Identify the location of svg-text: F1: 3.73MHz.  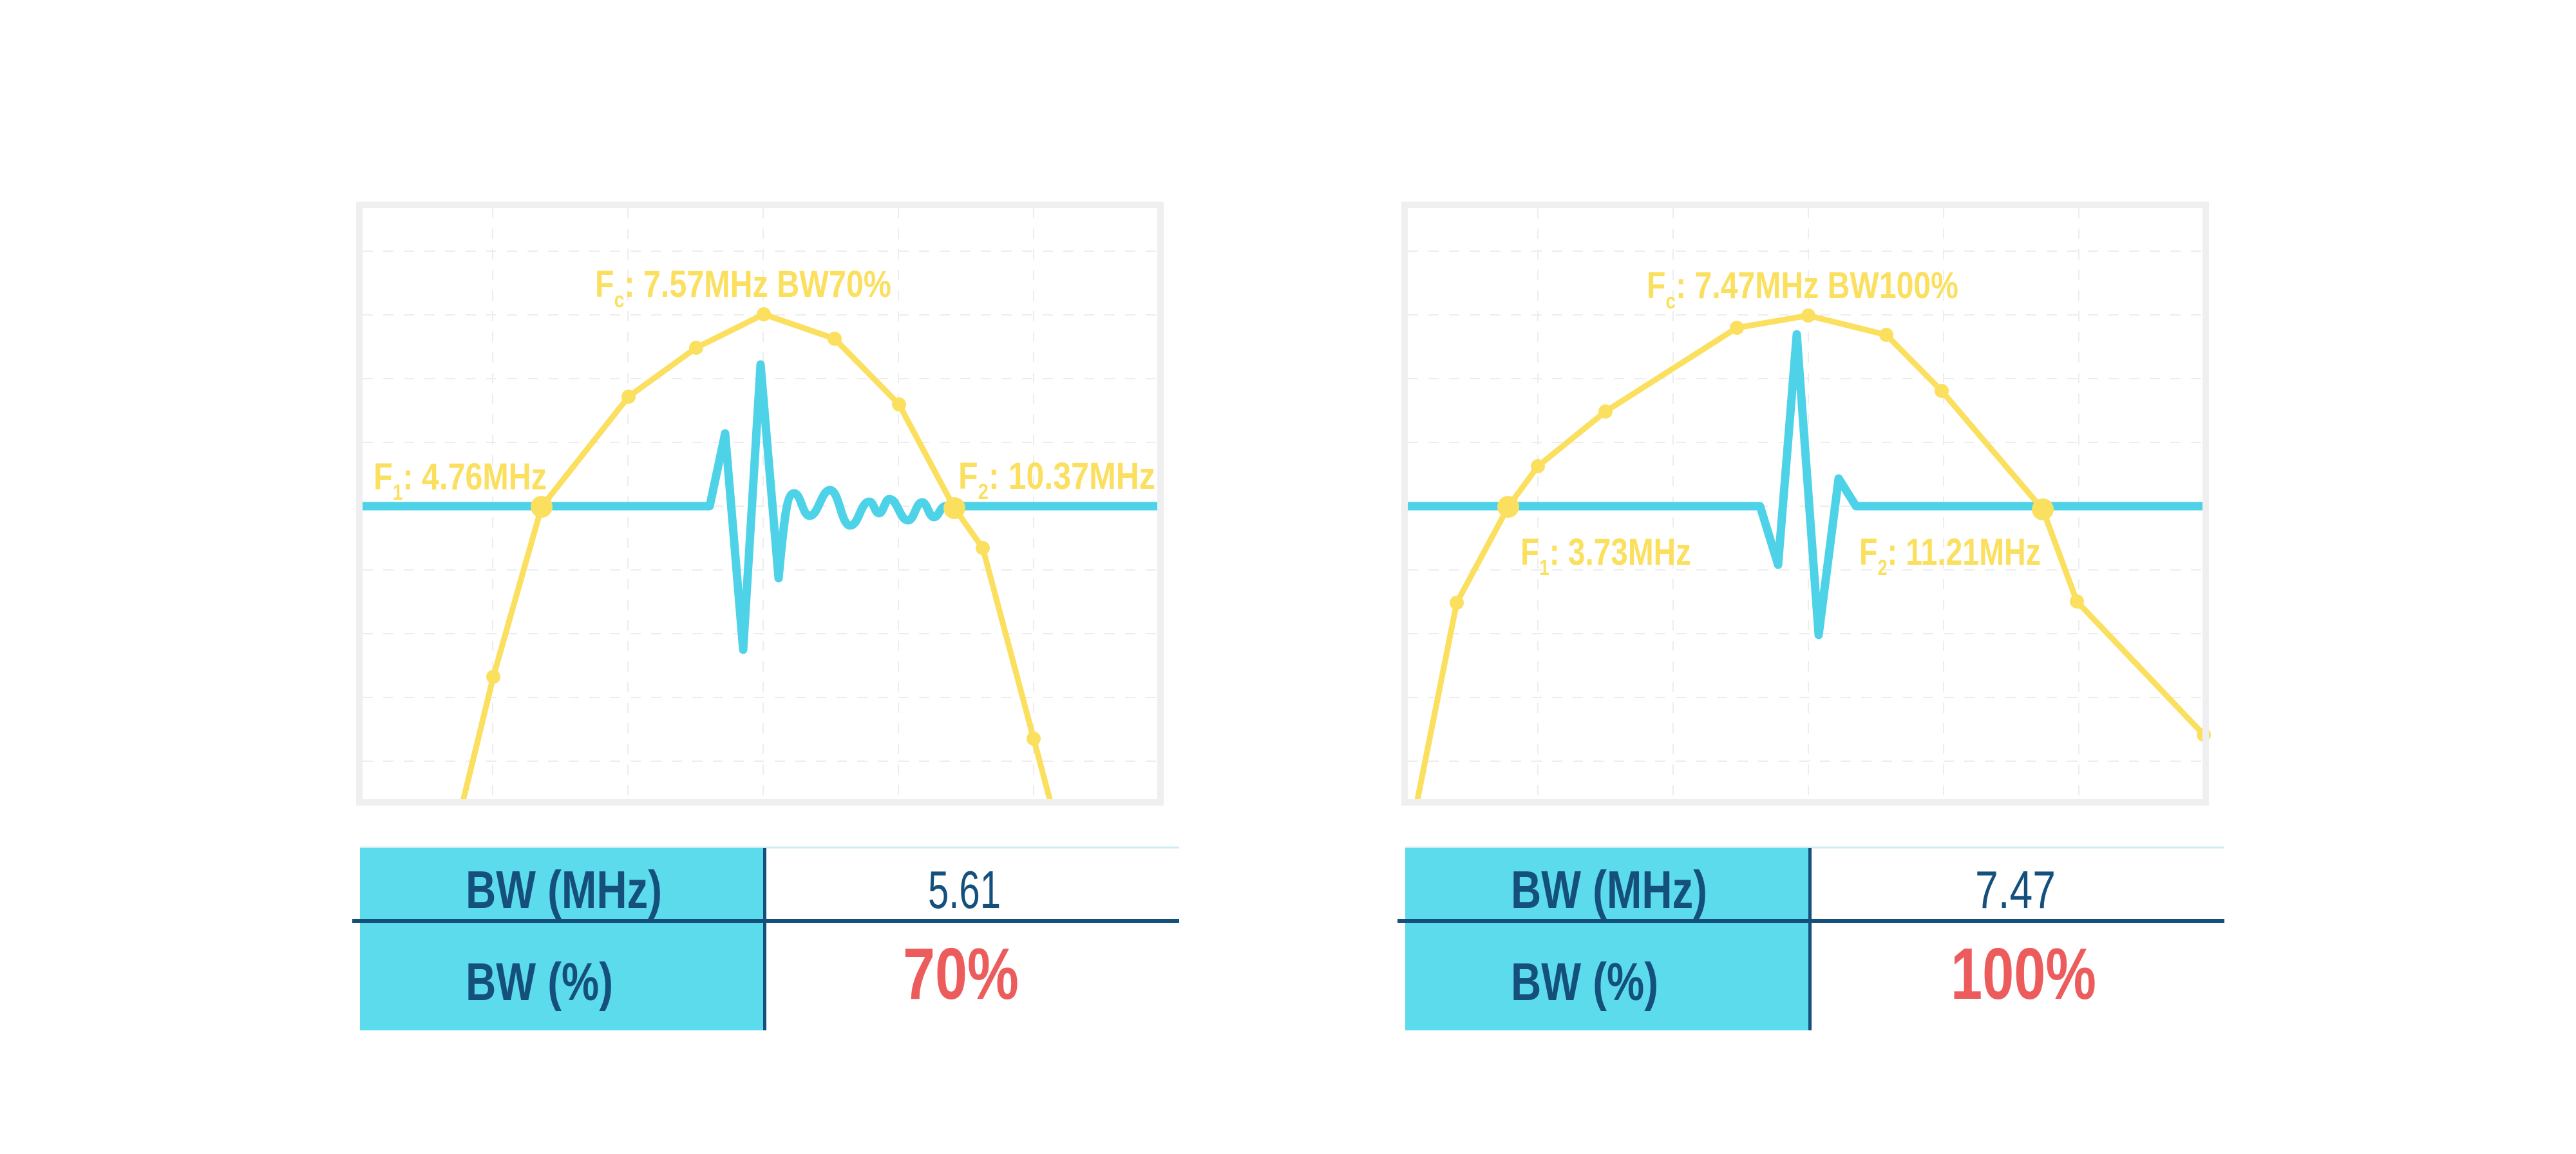
(1605, 555).